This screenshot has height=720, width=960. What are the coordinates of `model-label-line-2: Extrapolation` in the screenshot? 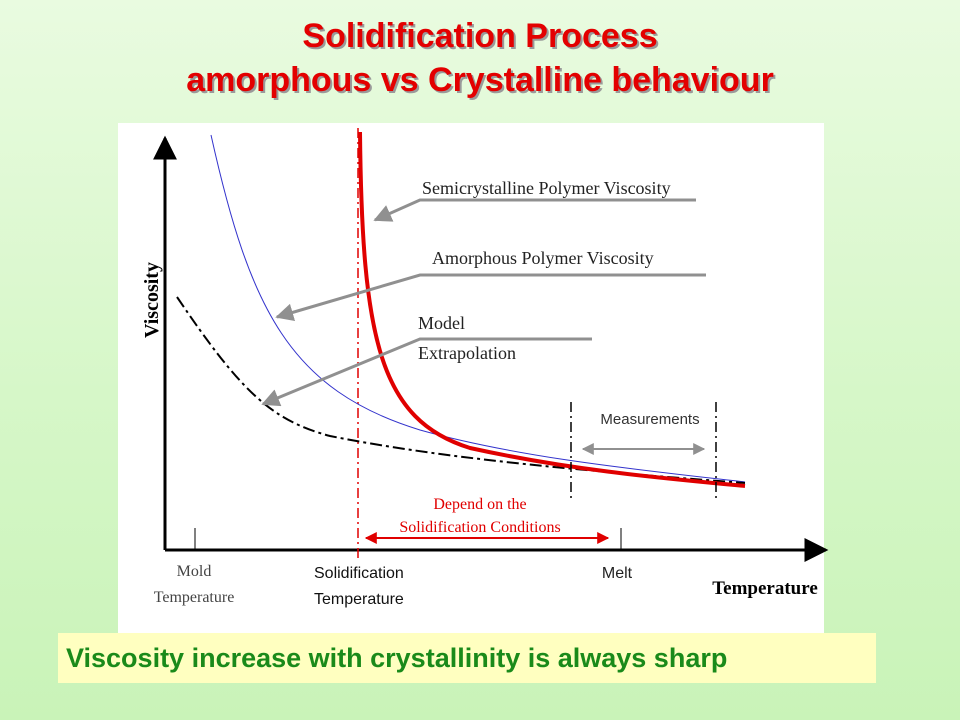 It's located at (467, 353).